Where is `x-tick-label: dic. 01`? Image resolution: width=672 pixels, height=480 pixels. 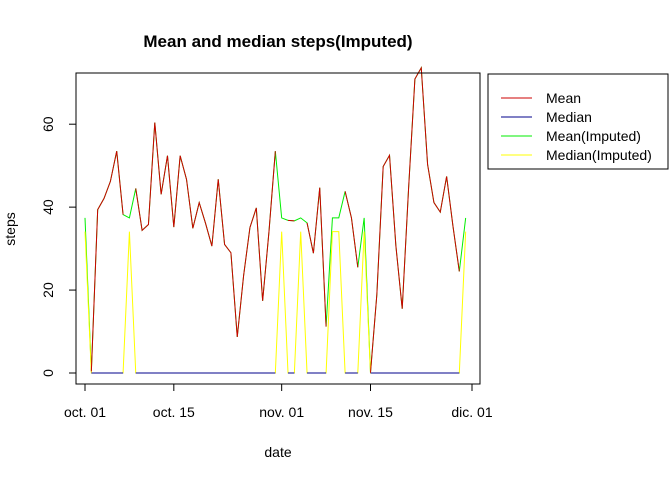 x-tick-label: dic. 01 is located at coordinates (471, 412).